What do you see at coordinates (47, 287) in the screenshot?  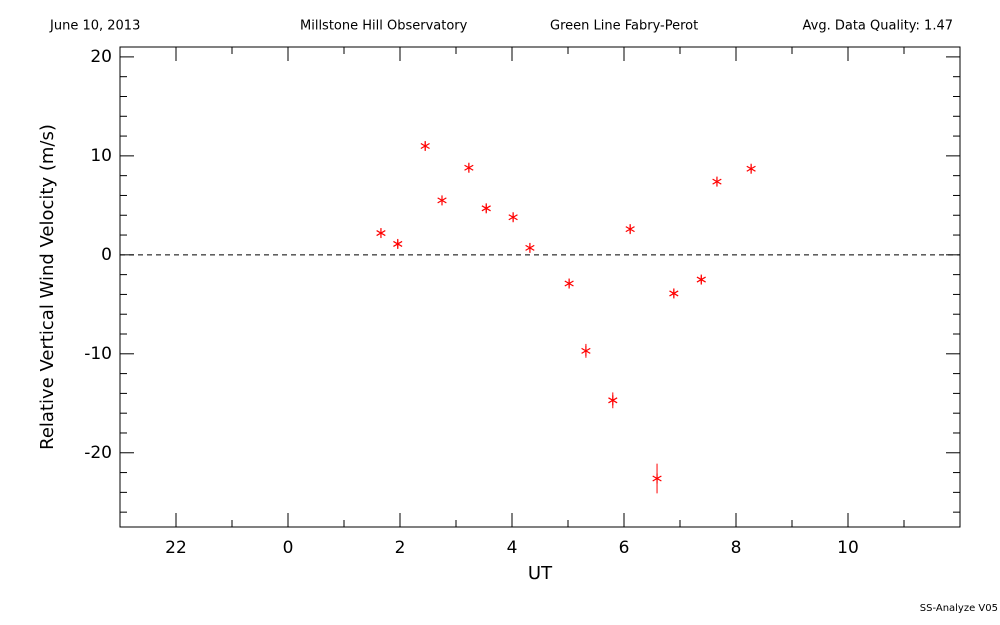 I see `y-axis-label: Relative Vertical Wind Velocity (m/s)` at bounding box center [47, 287].